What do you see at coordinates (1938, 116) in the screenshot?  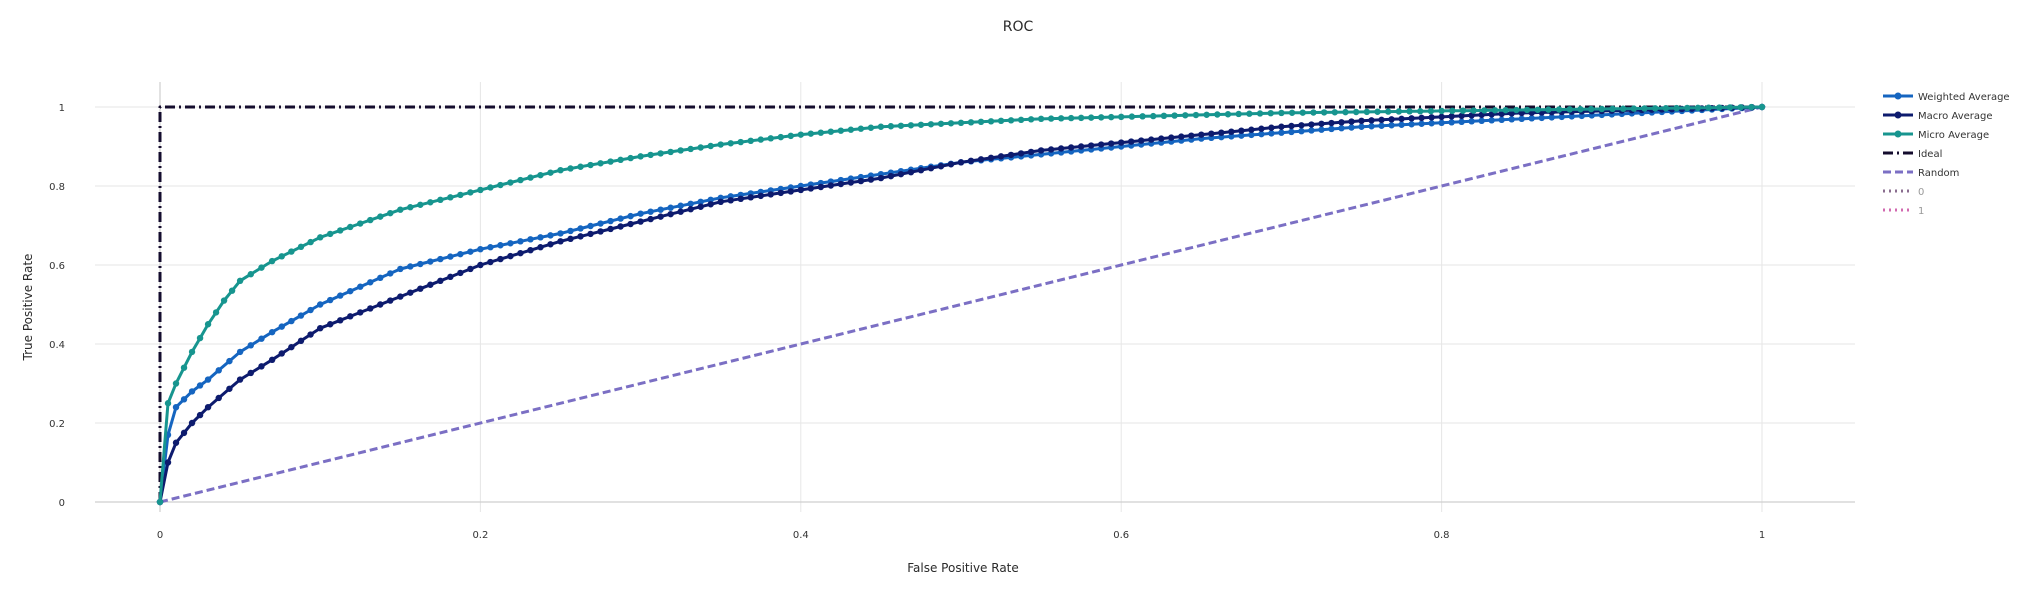 I see `legend-item-macro-average: Macro Average` at bounding box center [1938, 116].